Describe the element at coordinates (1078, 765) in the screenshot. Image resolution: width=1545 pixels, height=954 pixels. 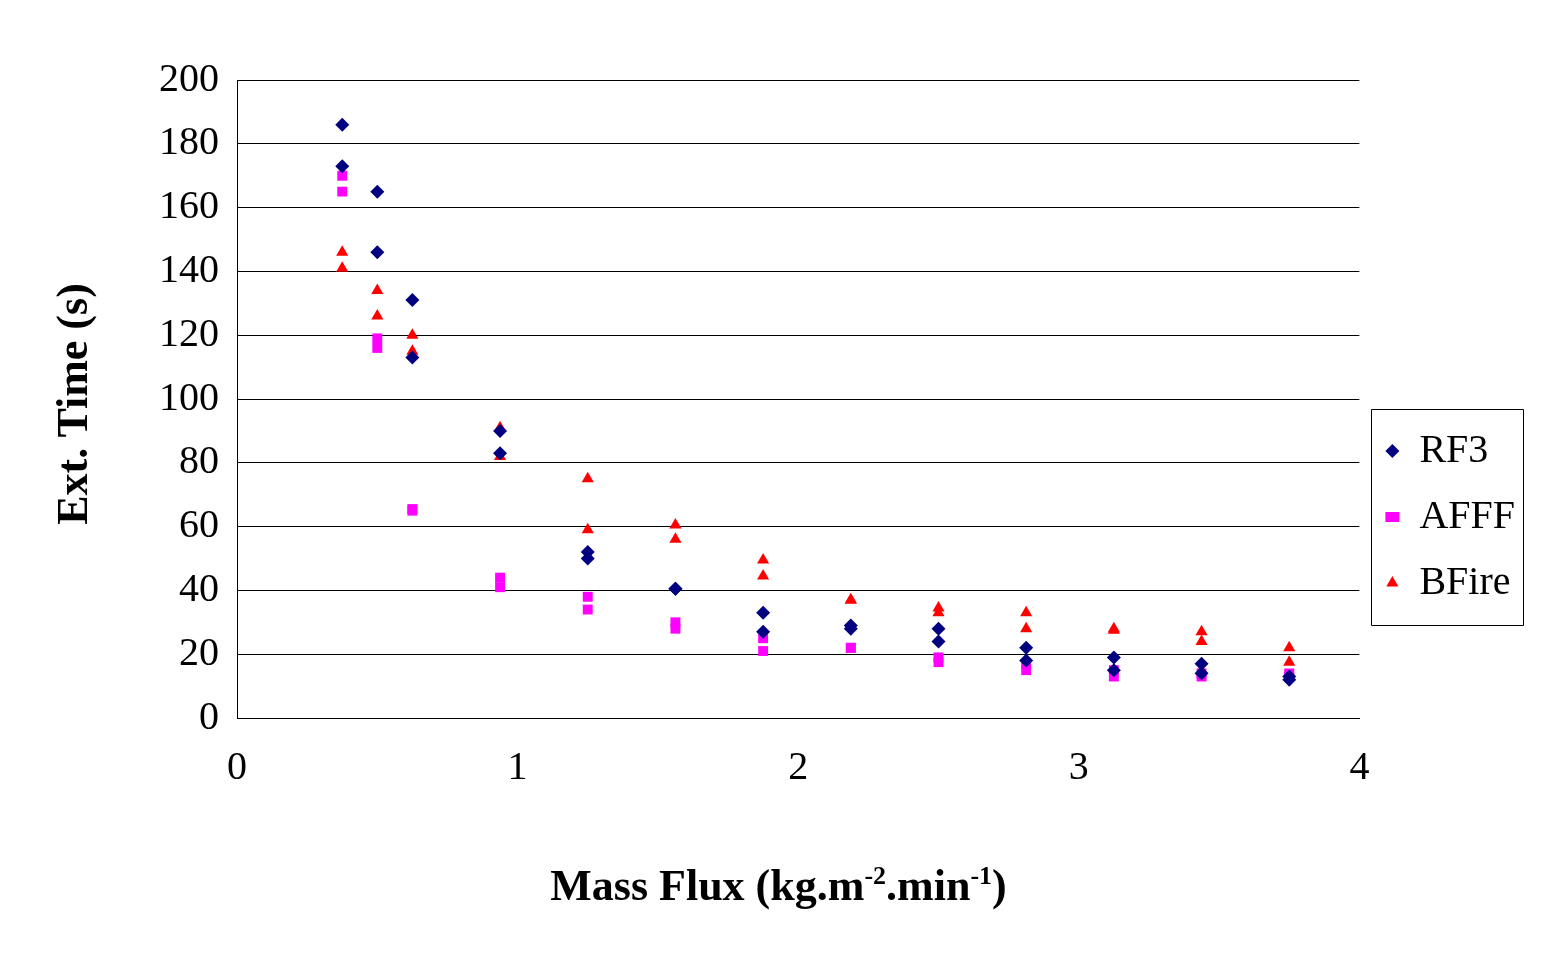
I see `x-tick-label: 3` at that location.